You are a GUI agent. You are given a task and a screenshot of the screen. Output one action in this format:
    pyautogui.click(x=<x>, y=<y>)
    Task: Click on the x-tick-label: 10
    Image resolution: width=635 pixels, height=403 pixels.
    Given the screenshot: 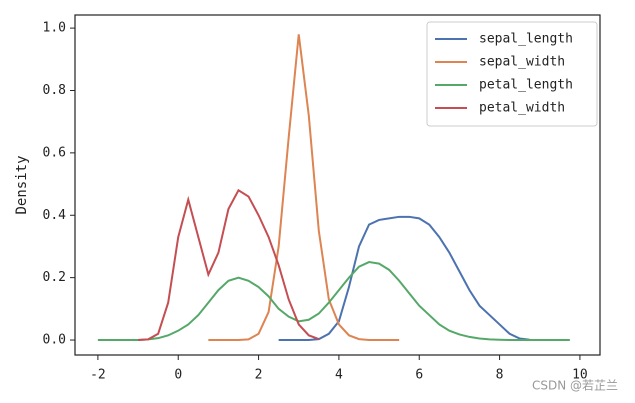 What is the action you would take?
    pyautogui.click(x=580, y=375)
    